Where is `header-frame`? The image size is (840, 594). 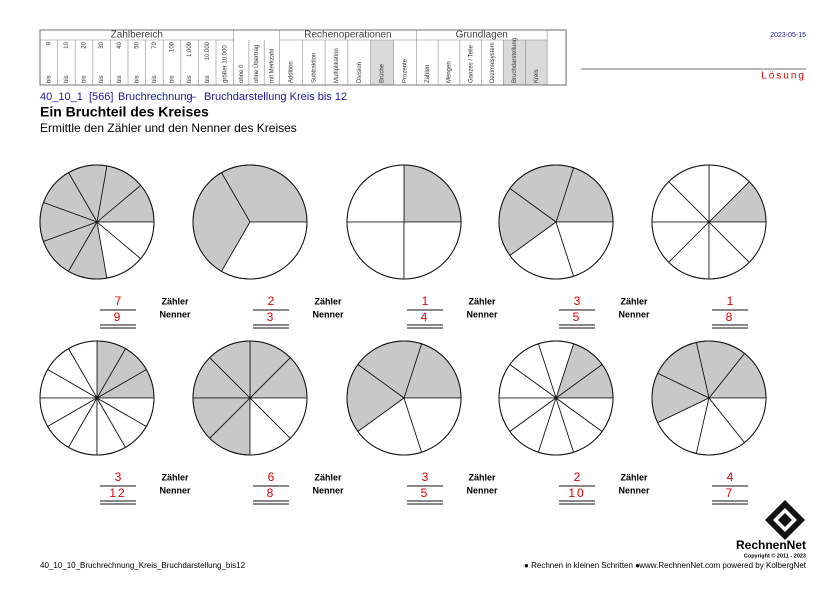
header-frame is located at coordinates (303, 57).